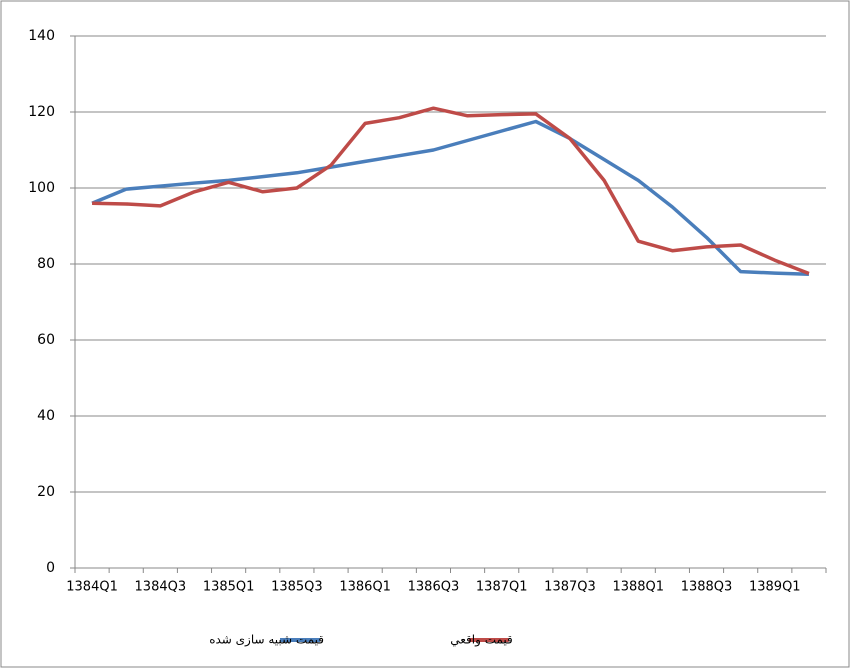 Image resolution: width=850 pixels, height=672 pixels. What do you see at coordinates (92, 587) in the screenshot?
I see `x-tick-label: 1384Q1` at bounding box center [92, 587].